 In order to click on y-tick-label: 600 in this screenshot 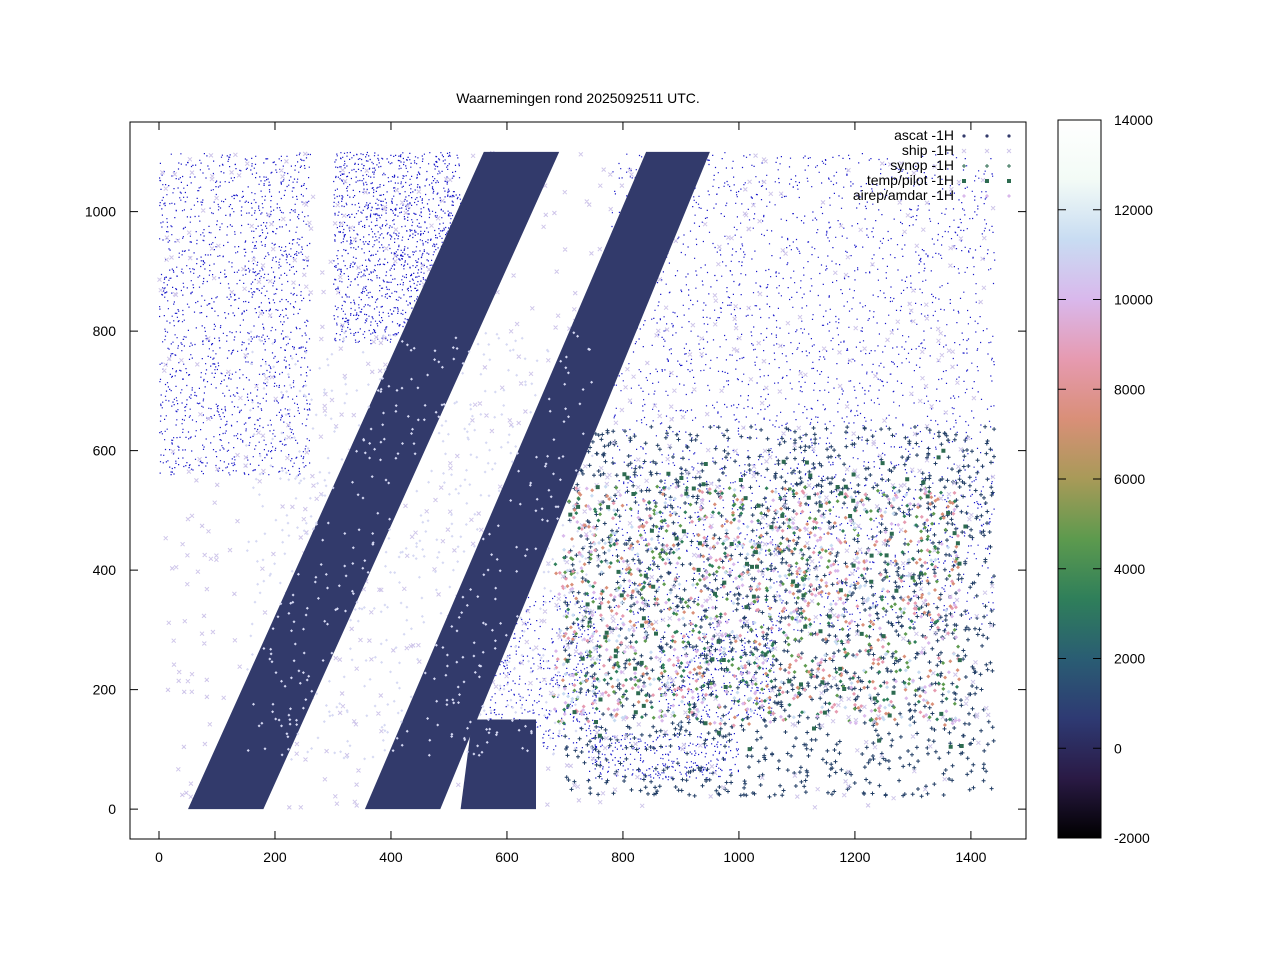, I will do `click(105, 451)`.